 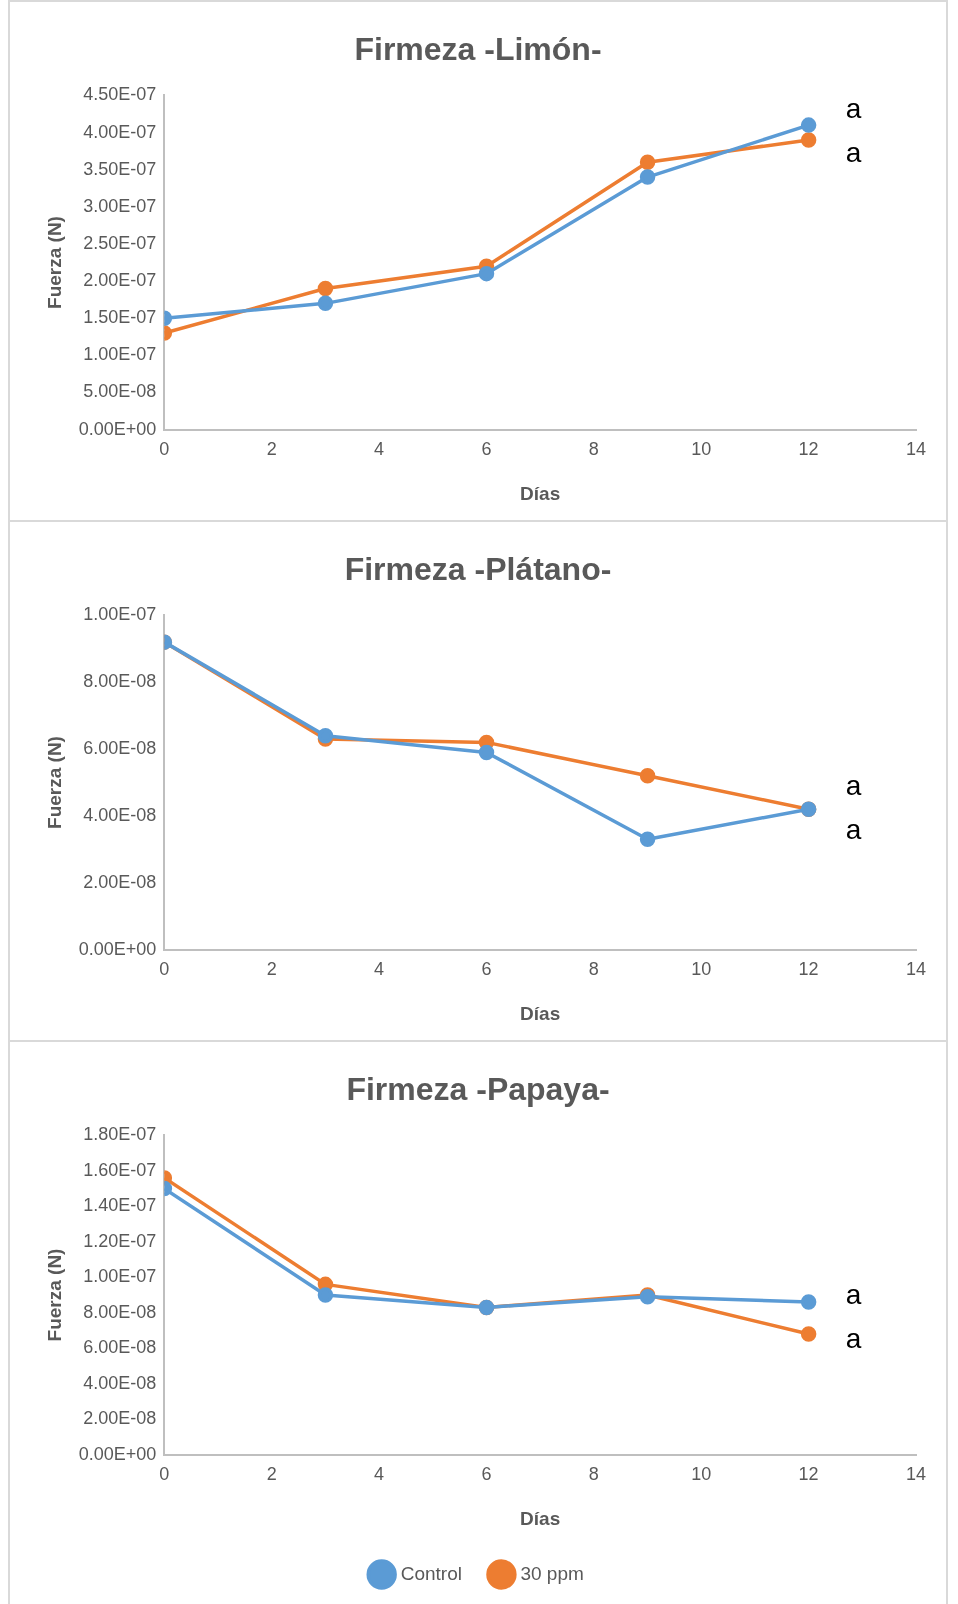 I want to click on chart-title: Firmeza -Plátano-, so click(x=478, y=569).